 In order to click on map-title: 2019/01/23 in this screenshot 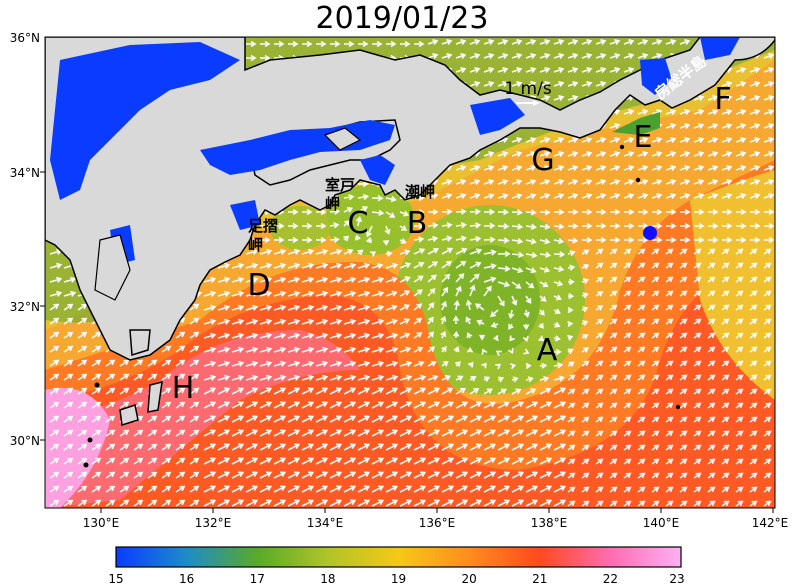, I will do `click(402, 18)`.